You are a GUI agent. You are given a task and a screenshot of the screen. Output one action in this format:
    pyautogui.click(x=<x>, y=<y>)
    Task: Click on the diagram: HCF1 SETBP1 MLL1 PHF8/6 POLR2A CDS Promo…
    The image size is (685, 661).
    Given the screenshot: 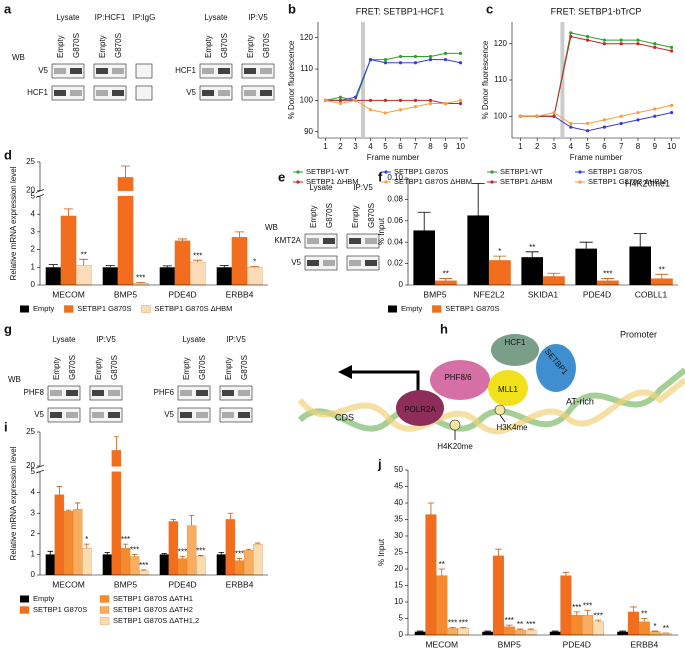 What is the action you would take?
    pyautogui.click(x=491, y=390)
    